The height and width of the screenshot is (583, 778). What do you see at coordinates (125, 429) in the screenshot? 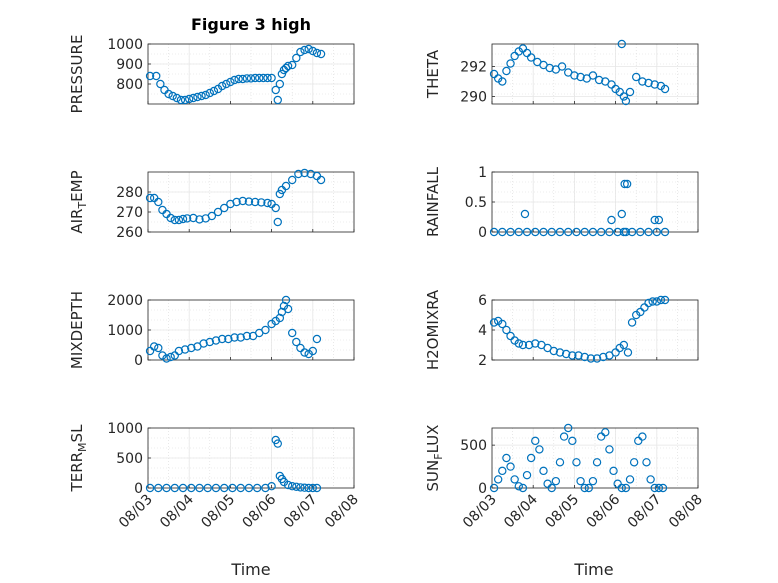
I see `y-tick-label: 1000` at bounding box center [125, 429].